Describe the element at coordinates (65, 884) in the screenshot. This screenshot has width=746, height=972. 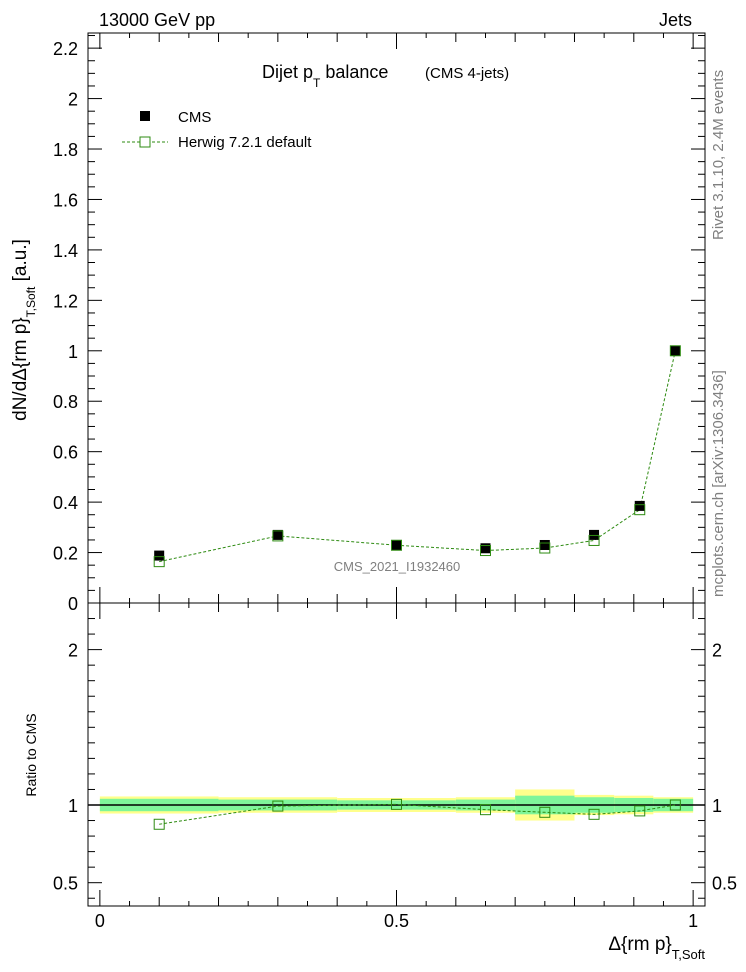
I see `ratio-y-tick-label: 0.5` at that location.